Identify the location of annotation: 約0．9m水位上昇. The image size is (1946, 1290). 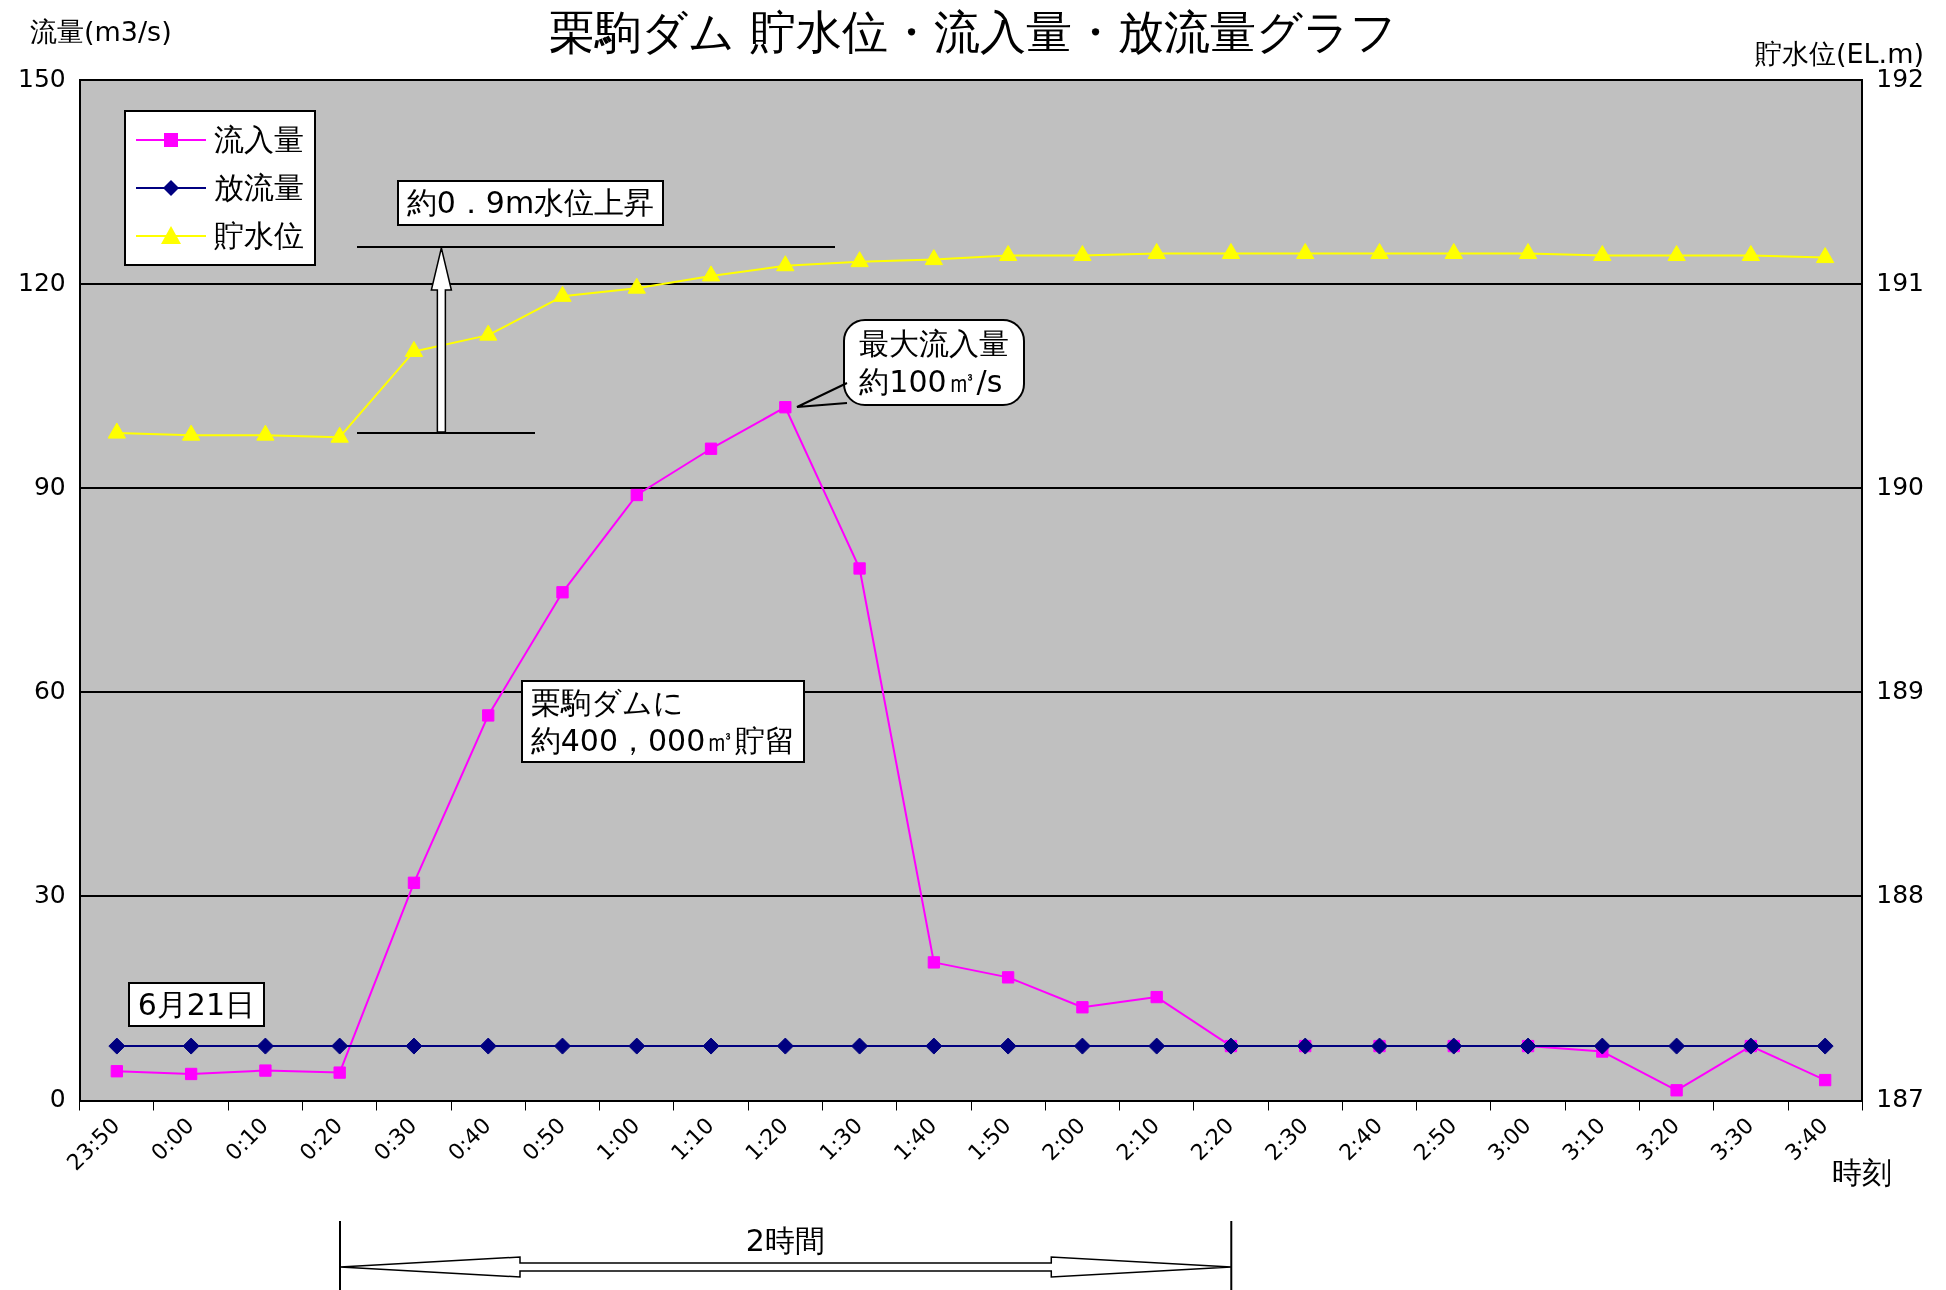
(530, 203).